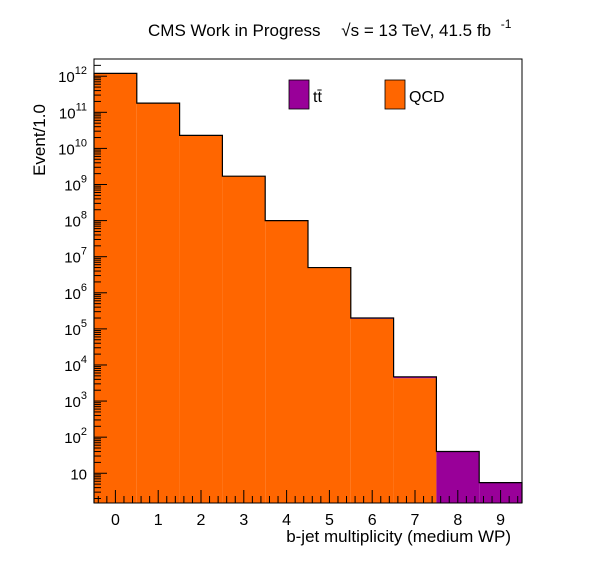 This screenshot has width=596, height=572. What do you see at coordinates (506, 24) in the screenshot?
I see `title-superscript: -1` at bounding box center [506, 24].